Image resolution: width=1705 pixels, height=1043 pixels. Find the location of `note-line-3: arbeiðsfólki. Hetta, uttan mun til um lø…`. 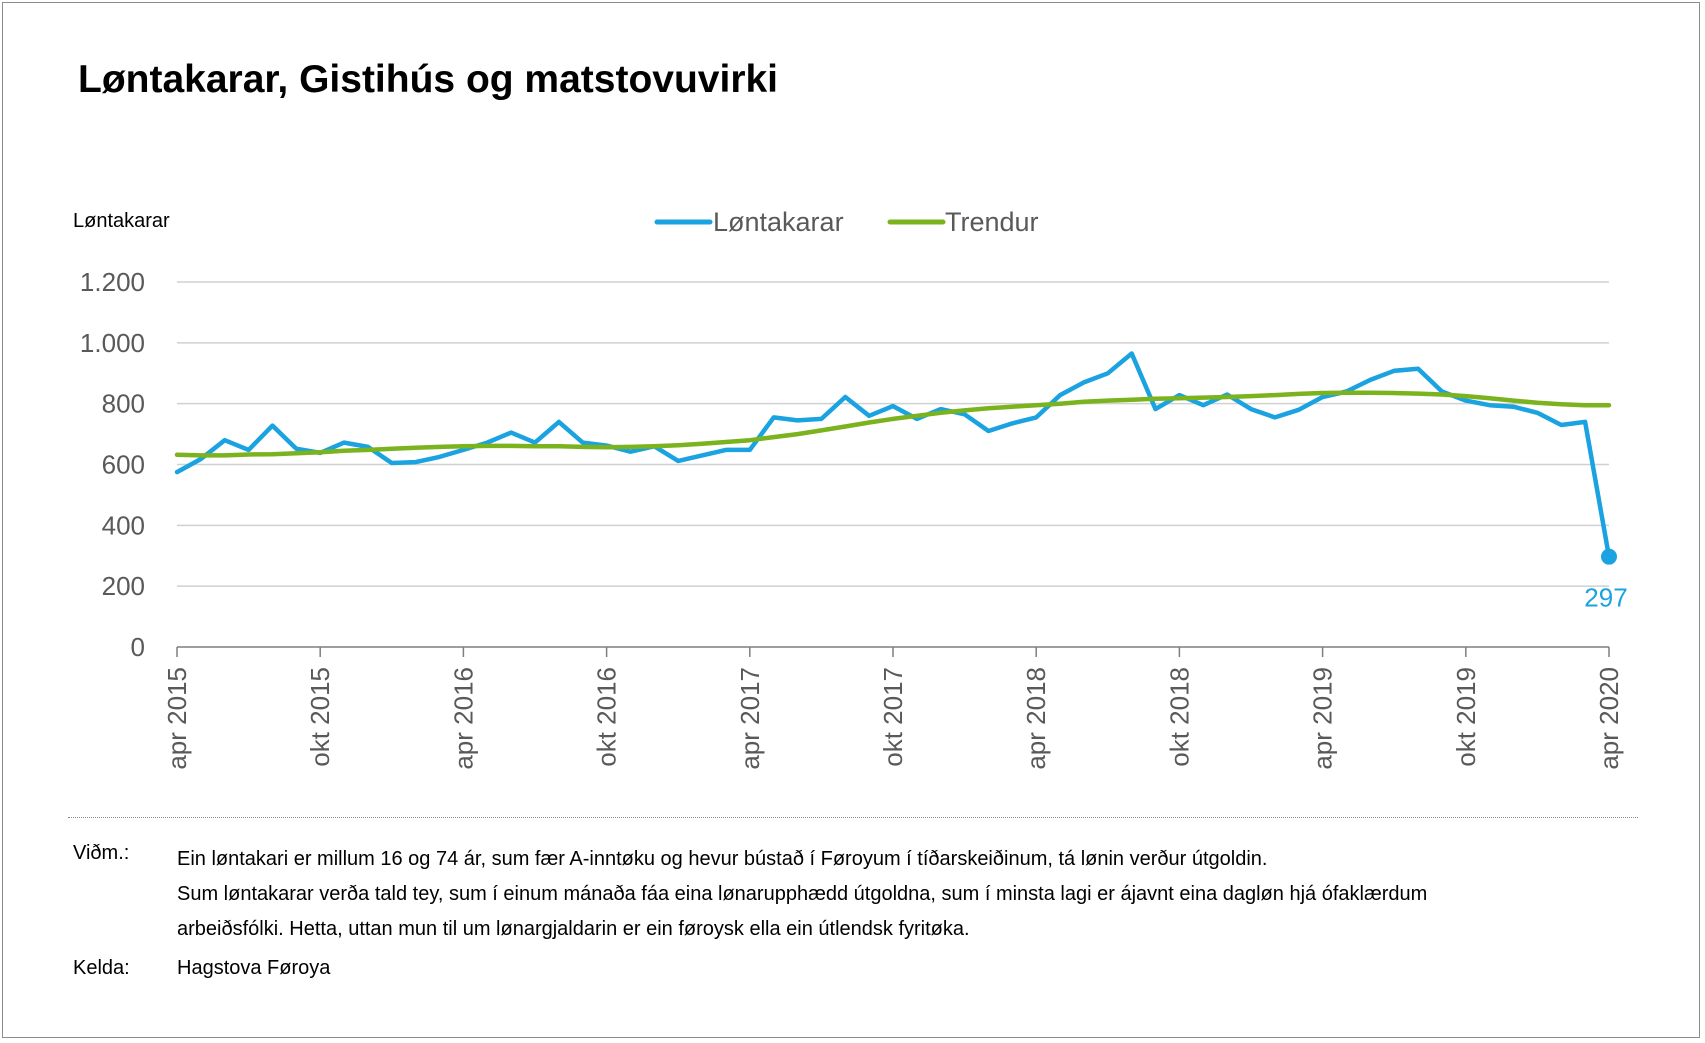

note-line-3: arbeiðsfólki. Hetta, uttan mun til um lø… is located at coordinates (573, 929).